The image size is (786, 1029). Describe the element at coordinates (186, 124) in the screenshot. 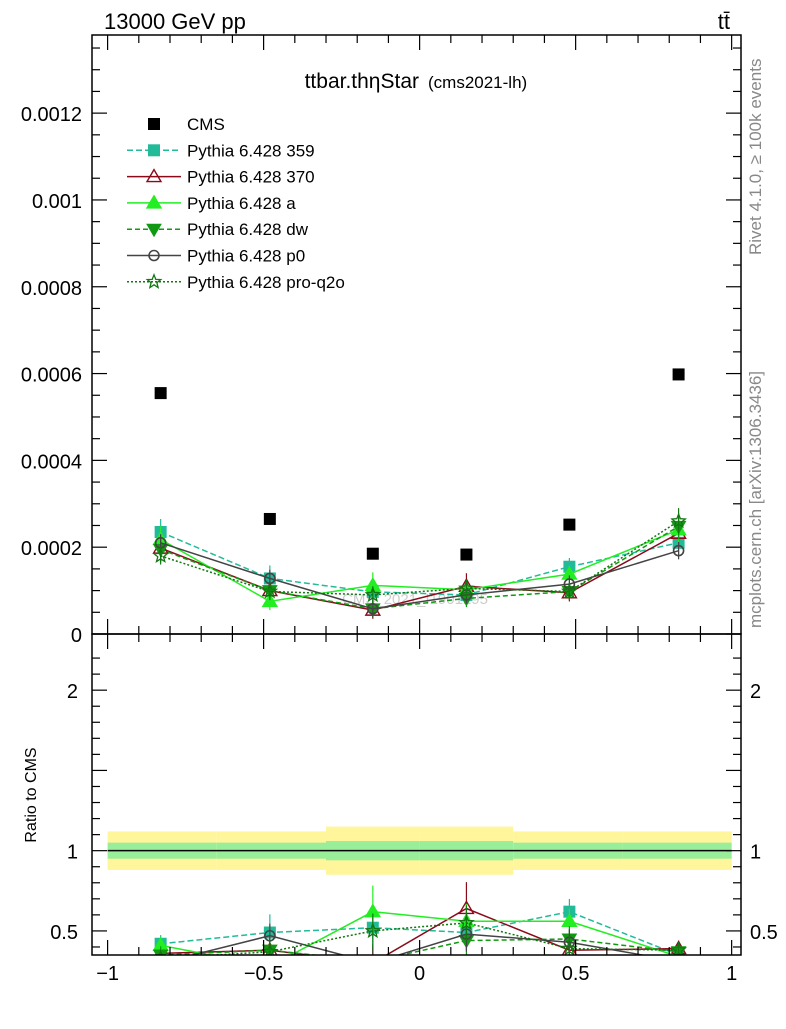

I see `legend-entry: CMS` at that location.